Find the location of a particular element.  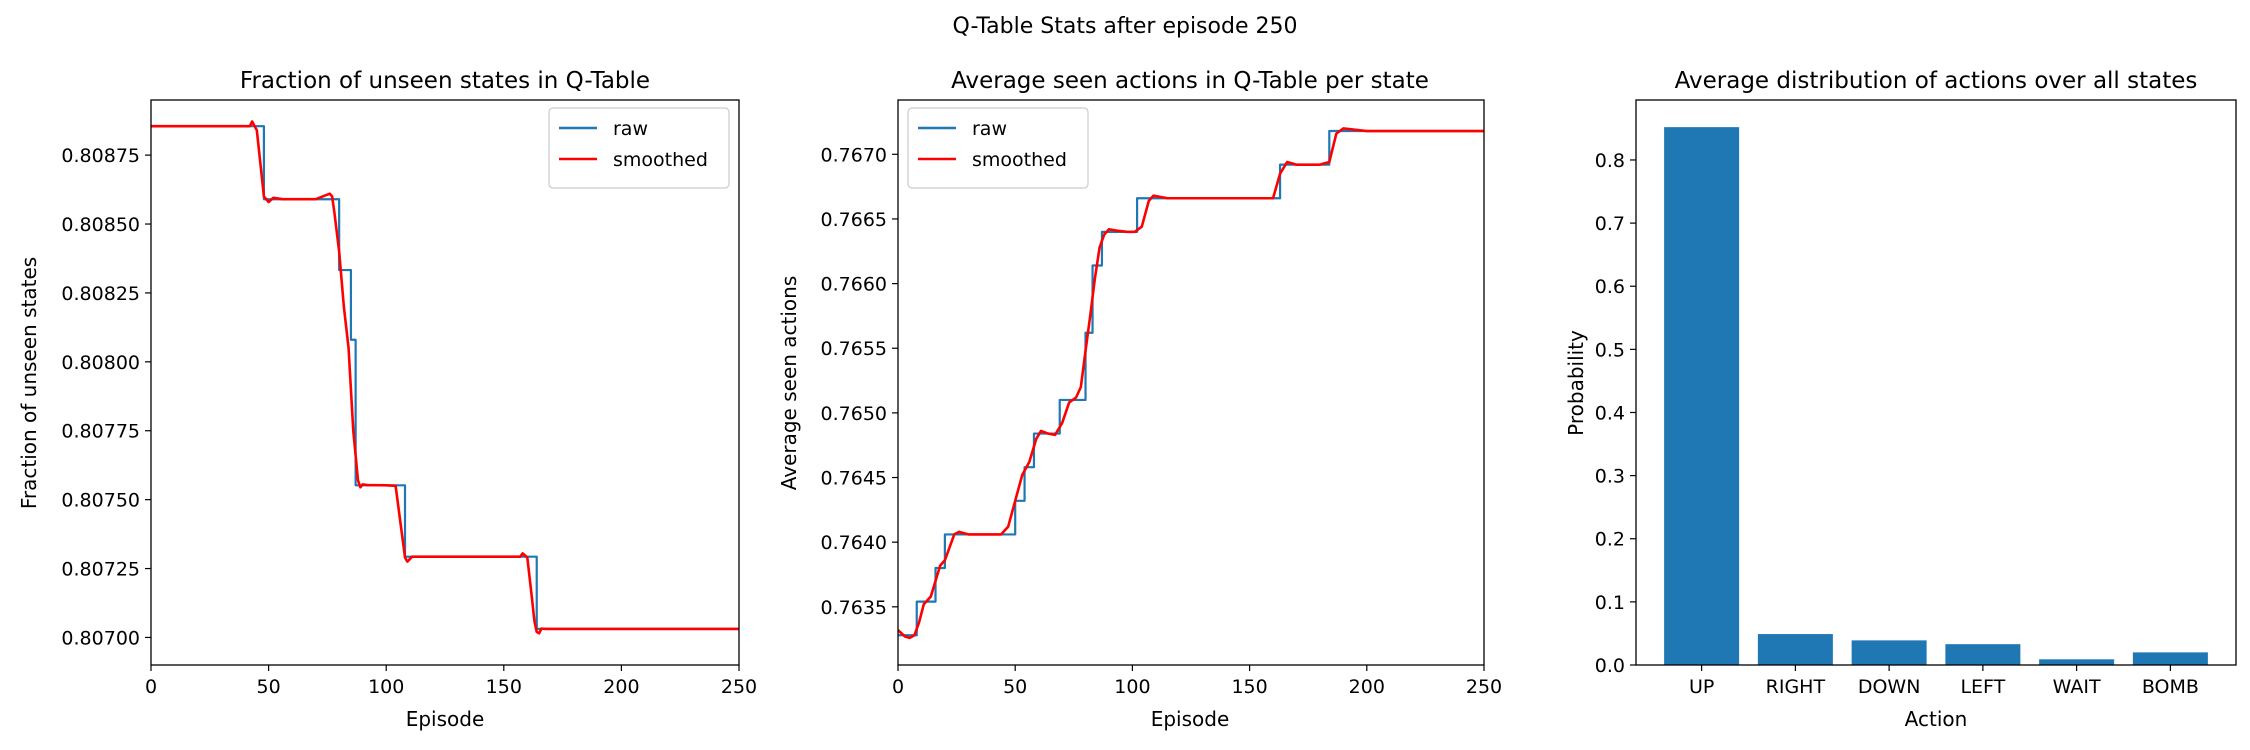

y-tick-label: 0.7670 is located at coordinates (854, 155).